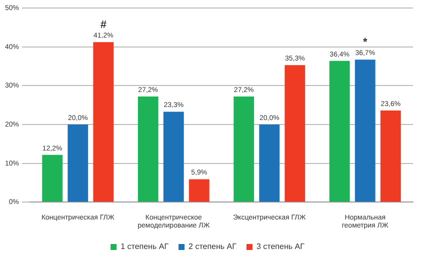 The width and height of the screenshot is (425, 261). I want to click on annotation: *, so click(365, 42).